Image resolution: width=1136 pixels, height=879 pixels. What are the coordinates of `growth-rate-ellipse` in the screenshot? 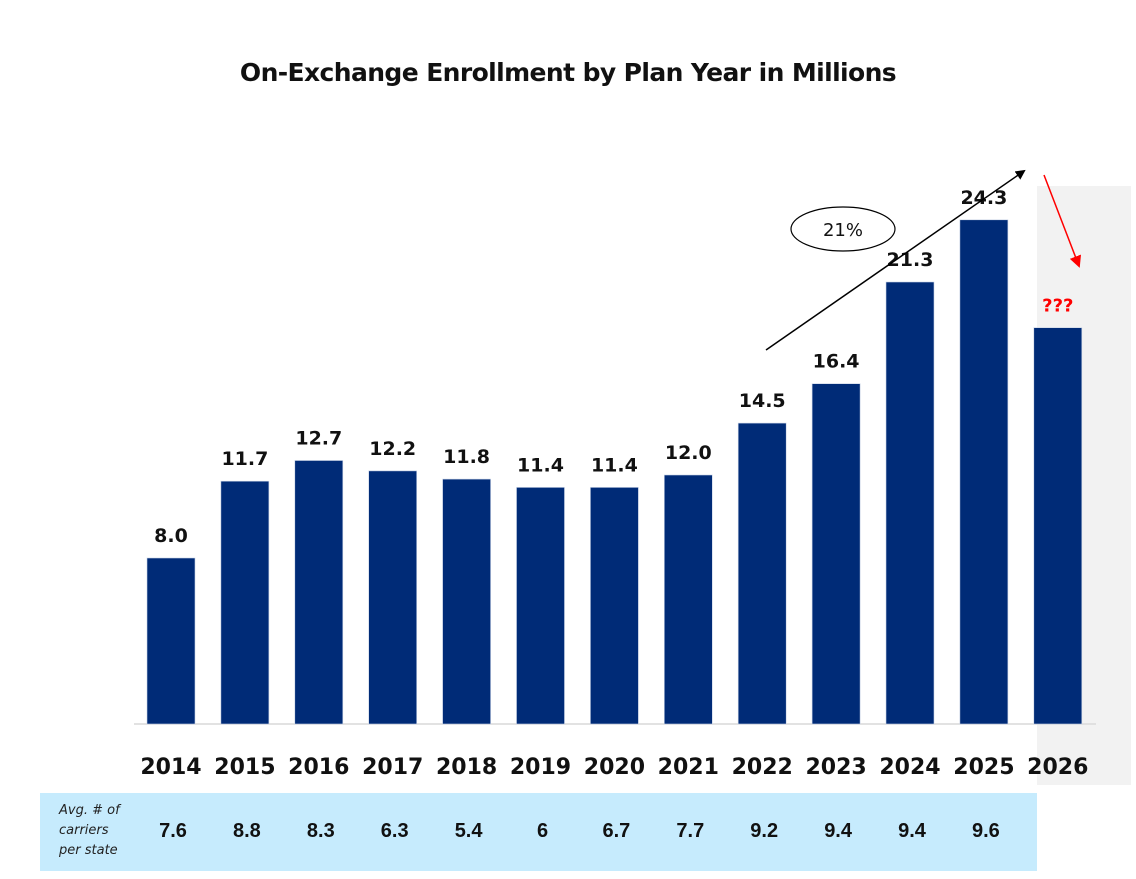 It's located at (843, 229).